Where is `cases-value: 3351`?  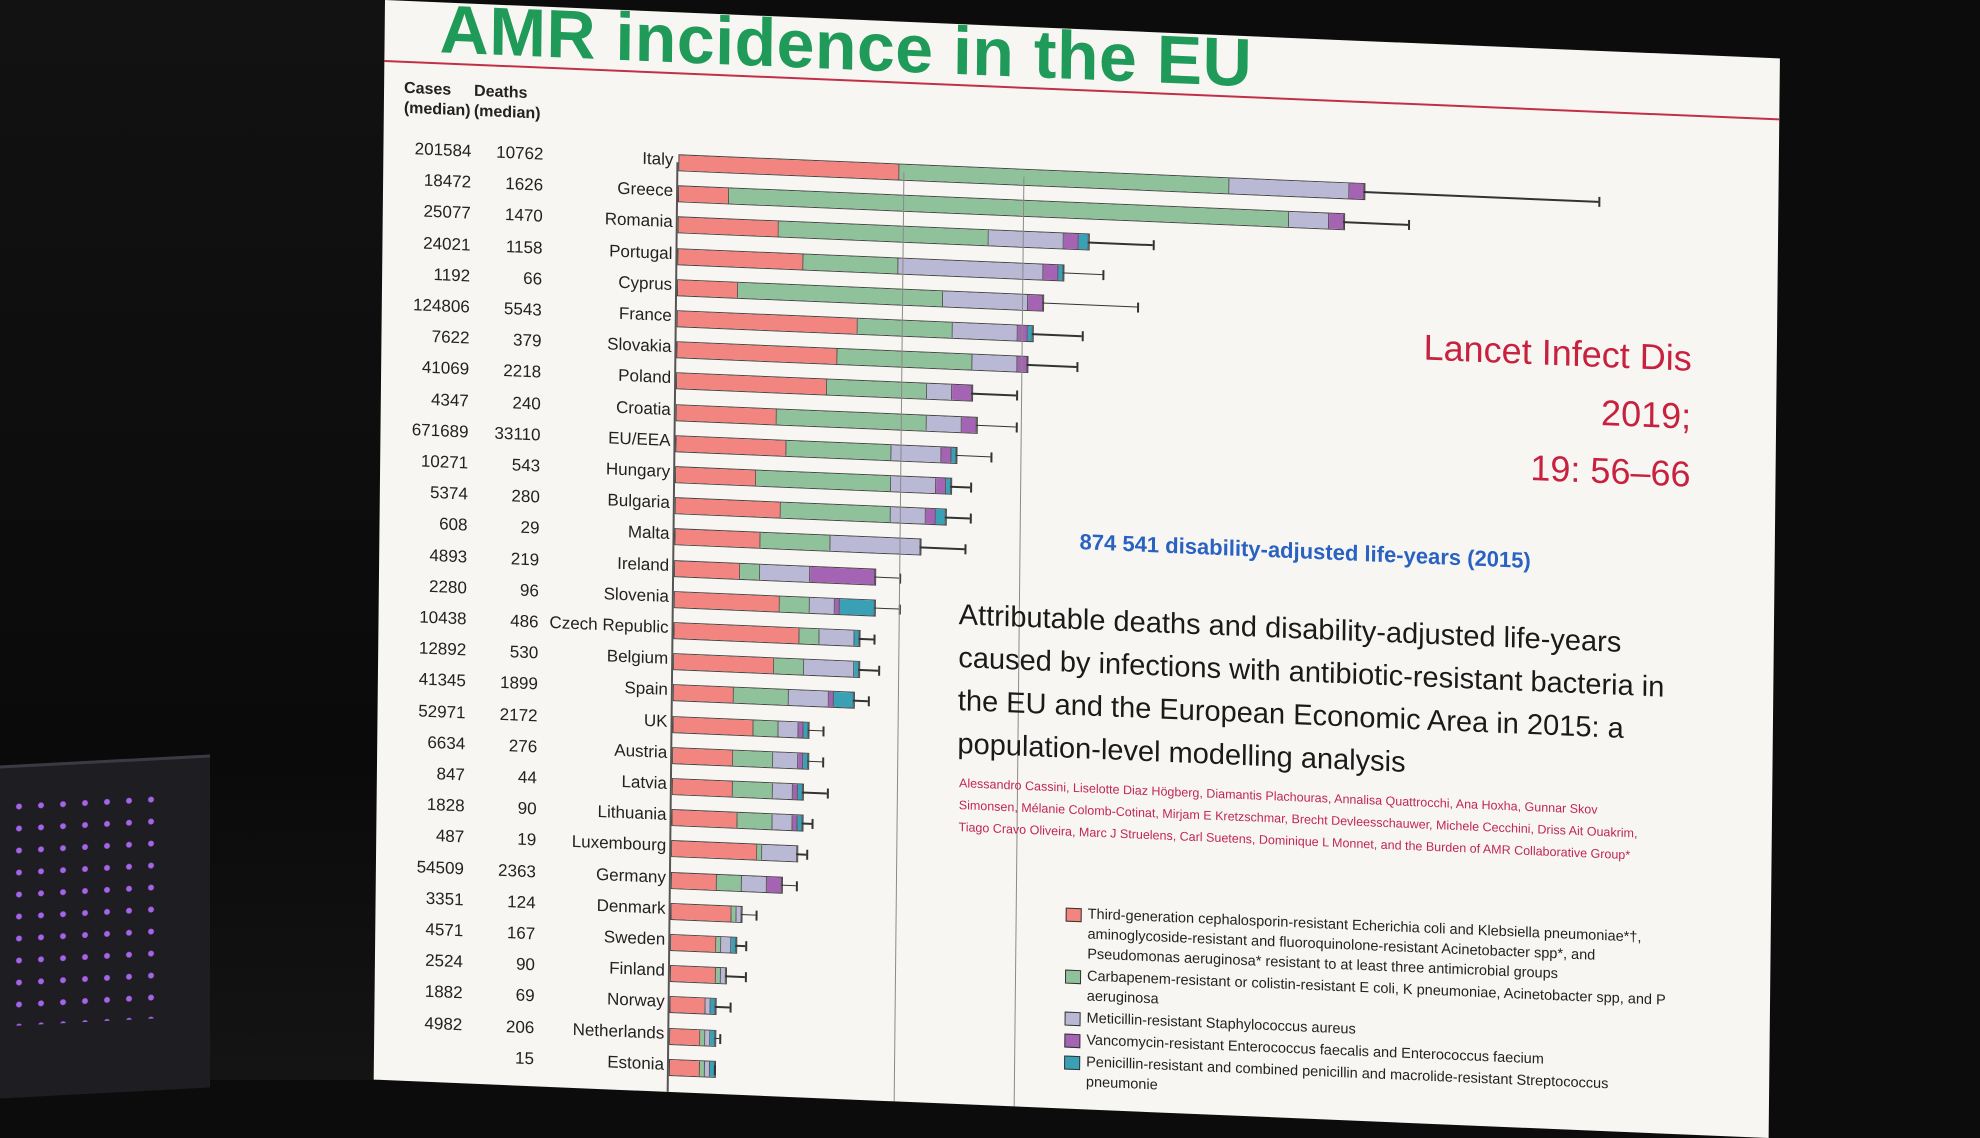
cases-value: 3351 is located at coordinates (429, 898).